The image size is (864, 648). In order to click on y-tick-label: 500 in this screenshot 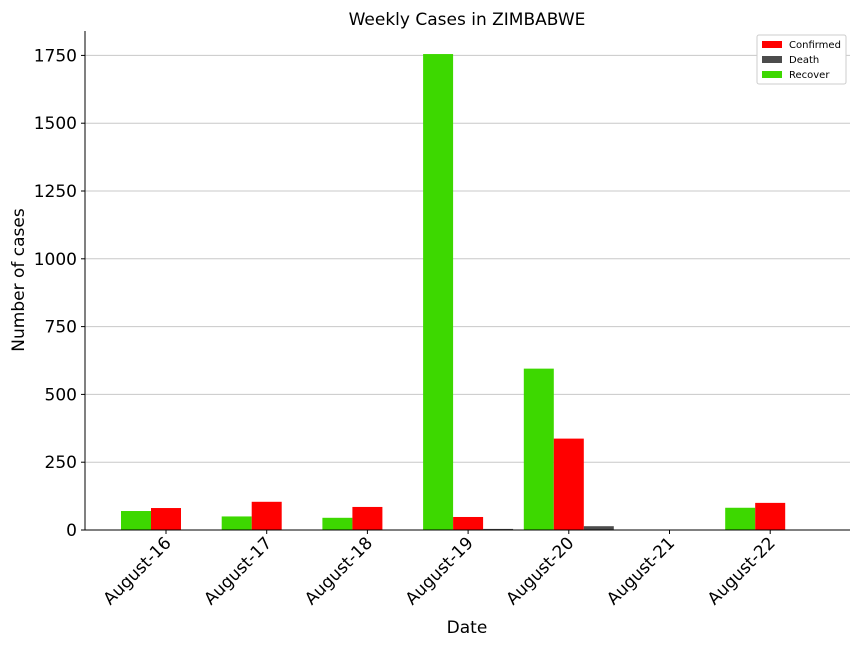, I will do `click(61, 395)`.